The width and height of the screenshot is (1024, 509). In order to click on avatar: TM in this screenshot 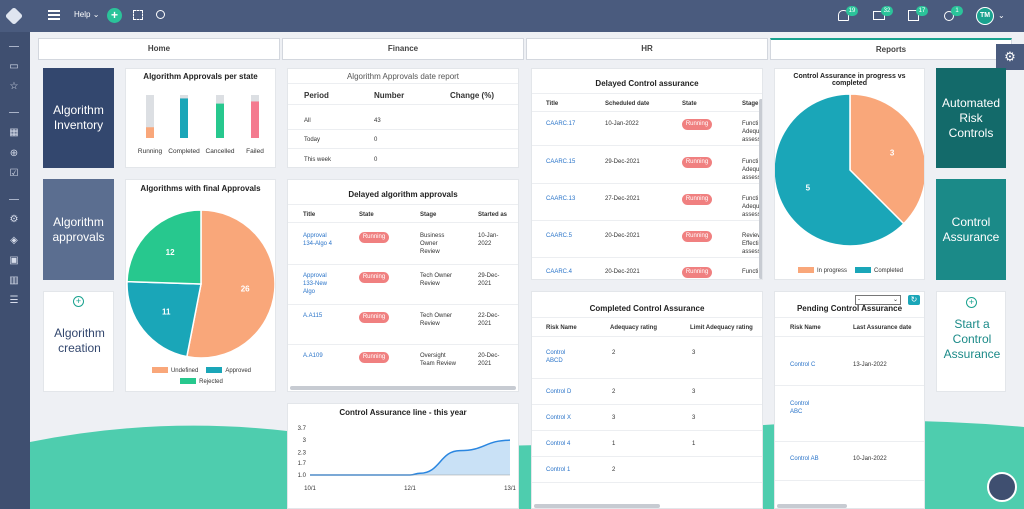, I will do `click(985, 16)`.